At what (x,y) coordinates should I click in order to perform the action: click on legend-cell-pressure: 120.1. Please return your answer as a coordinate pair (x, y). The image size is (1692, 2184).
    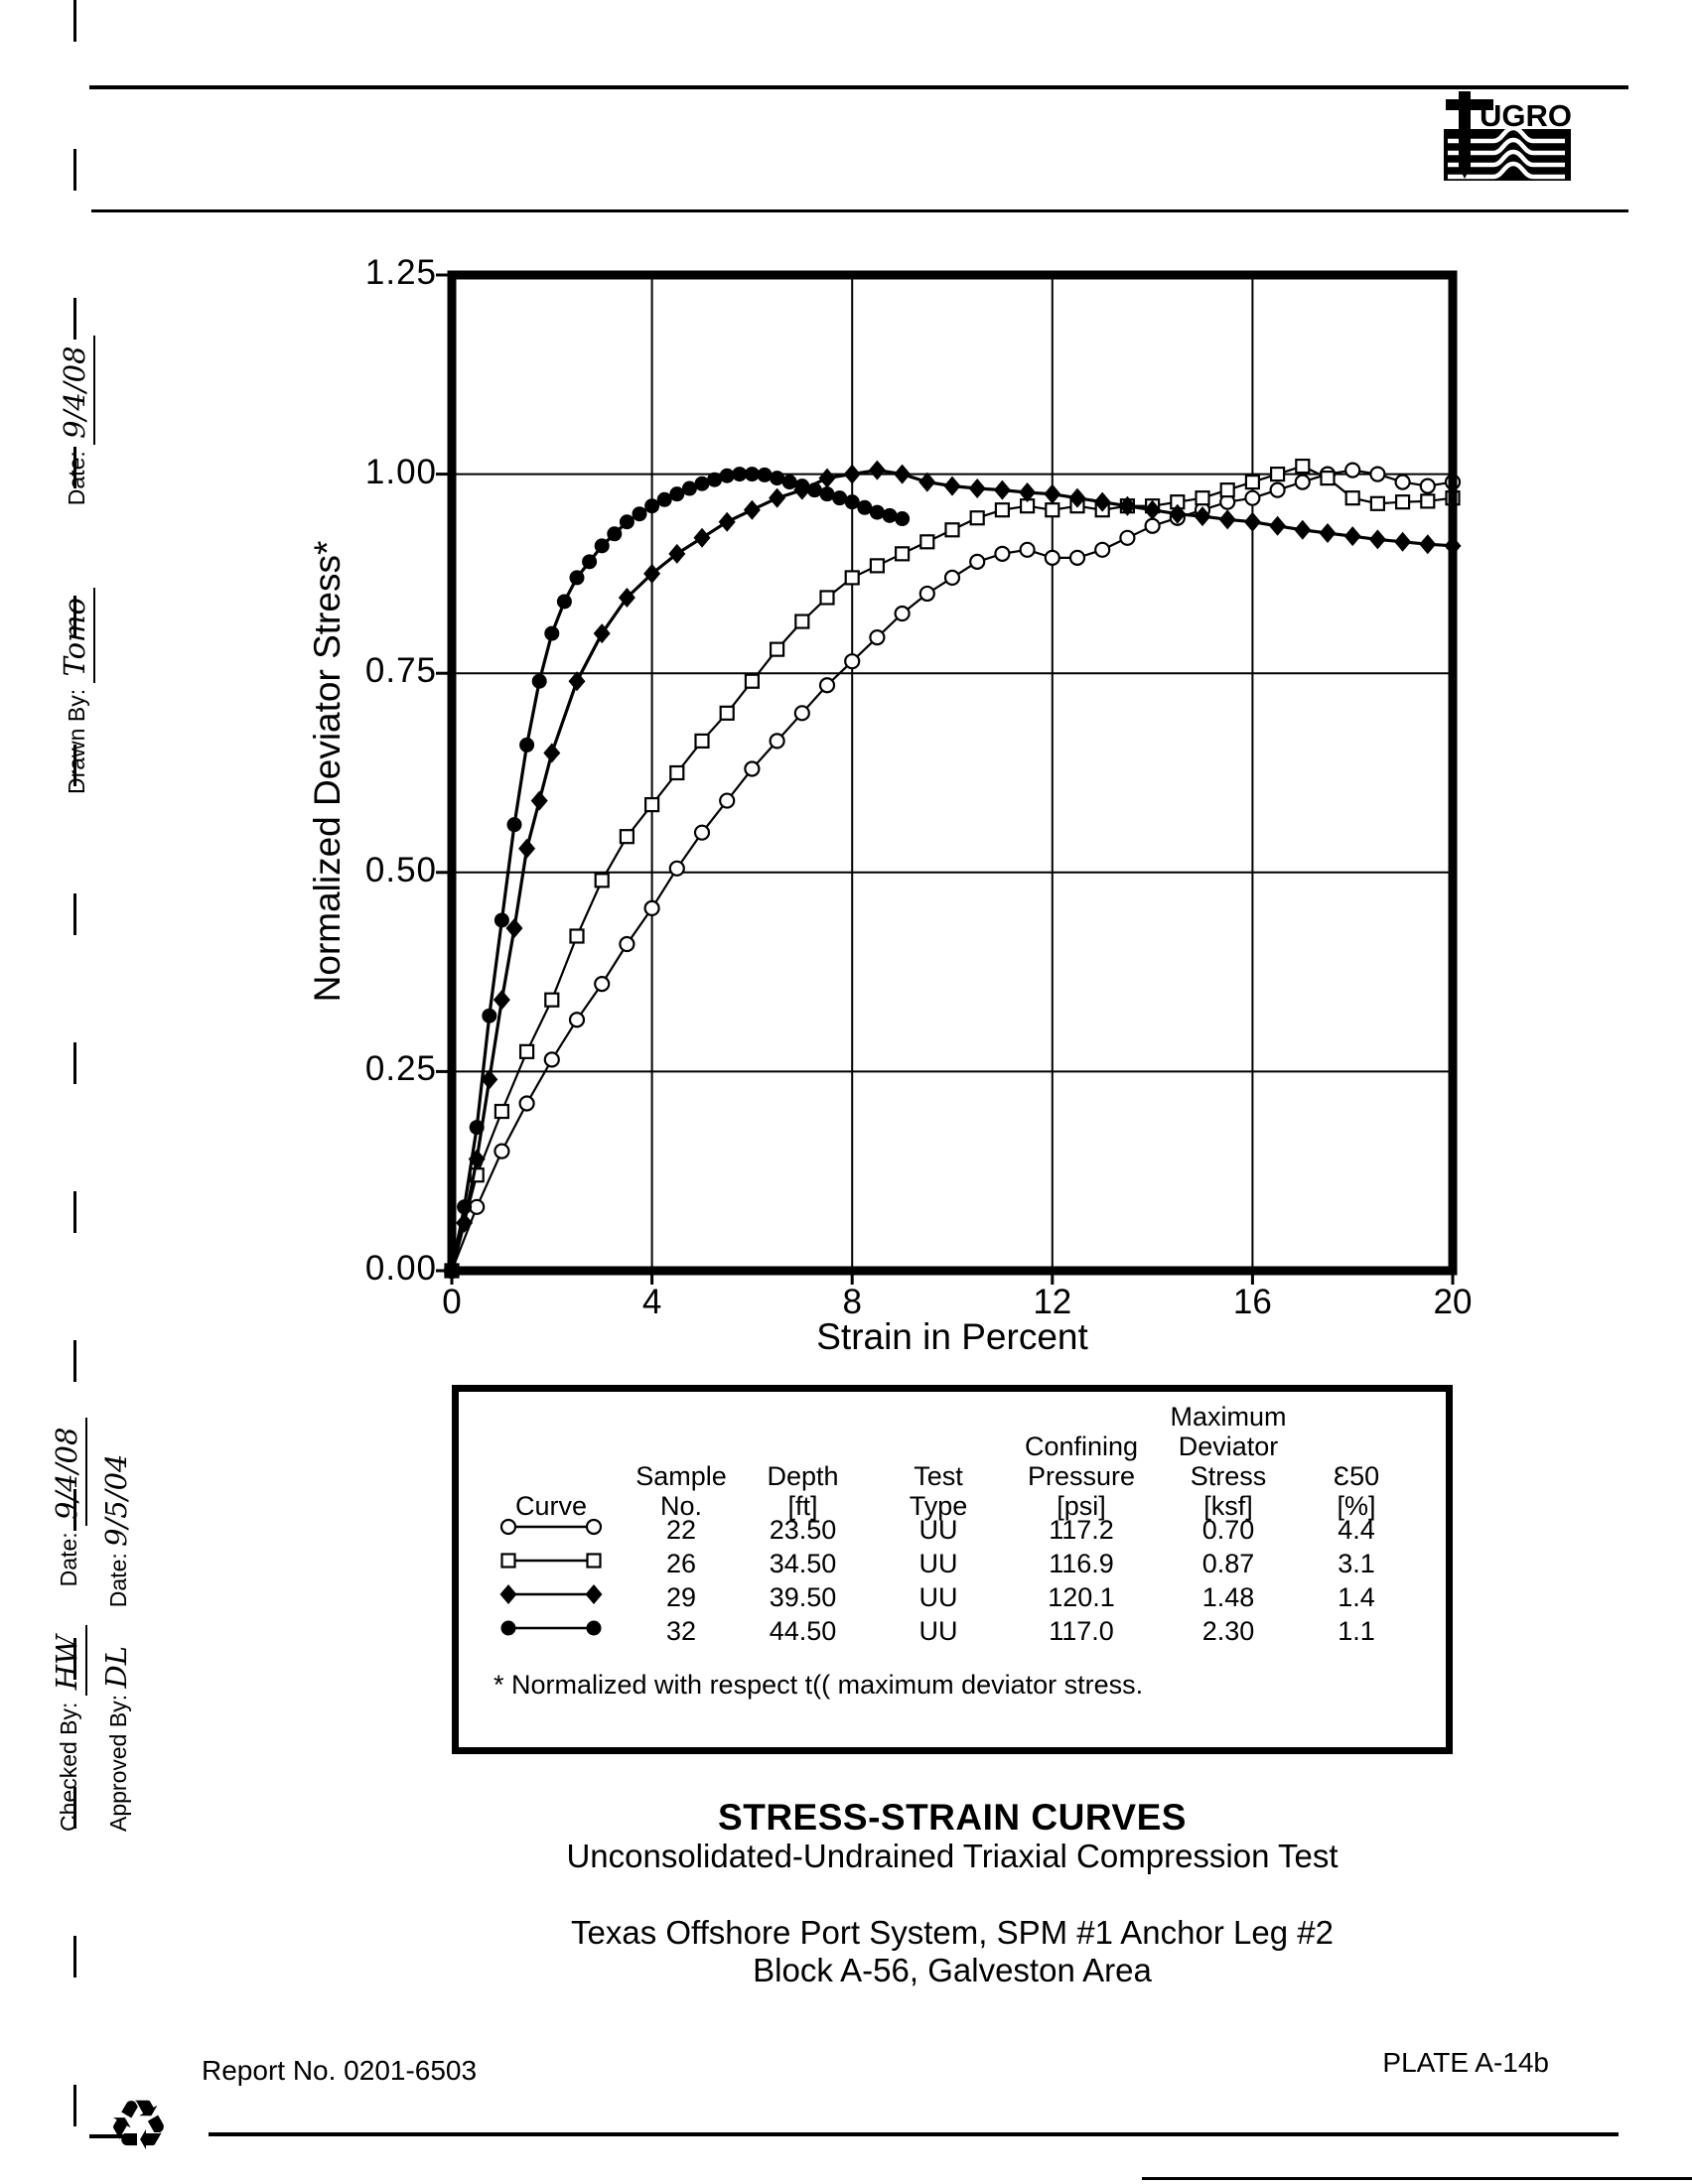
    Looking at the image, I should click on (1081, 1597).